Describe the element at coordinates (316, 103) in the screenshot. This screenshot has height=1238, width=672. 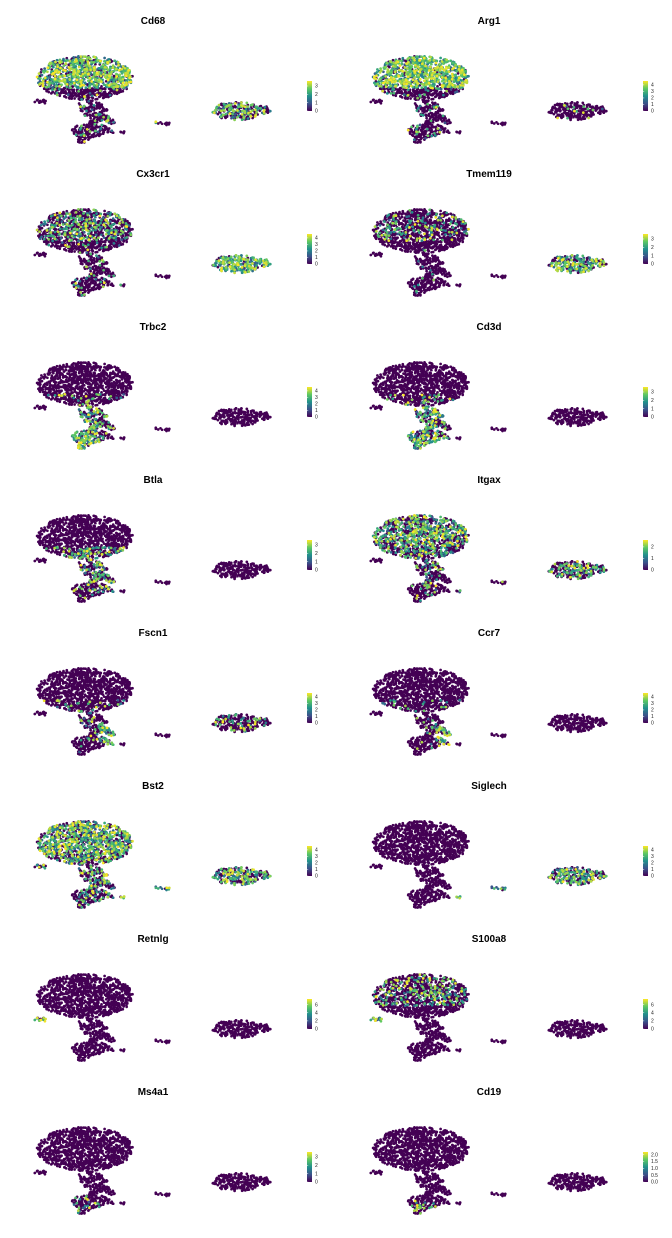
I see `colorbar-tick-label: 1` at that location.